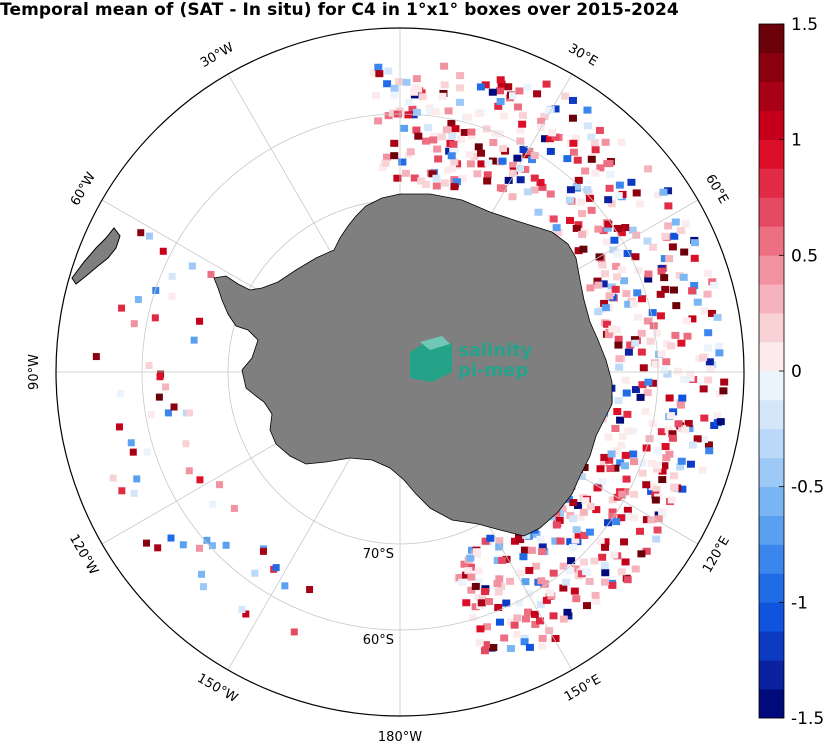 This screenshot has height=743, width=829. I want to click on longitude-label: 120°W, so click(83, 555).